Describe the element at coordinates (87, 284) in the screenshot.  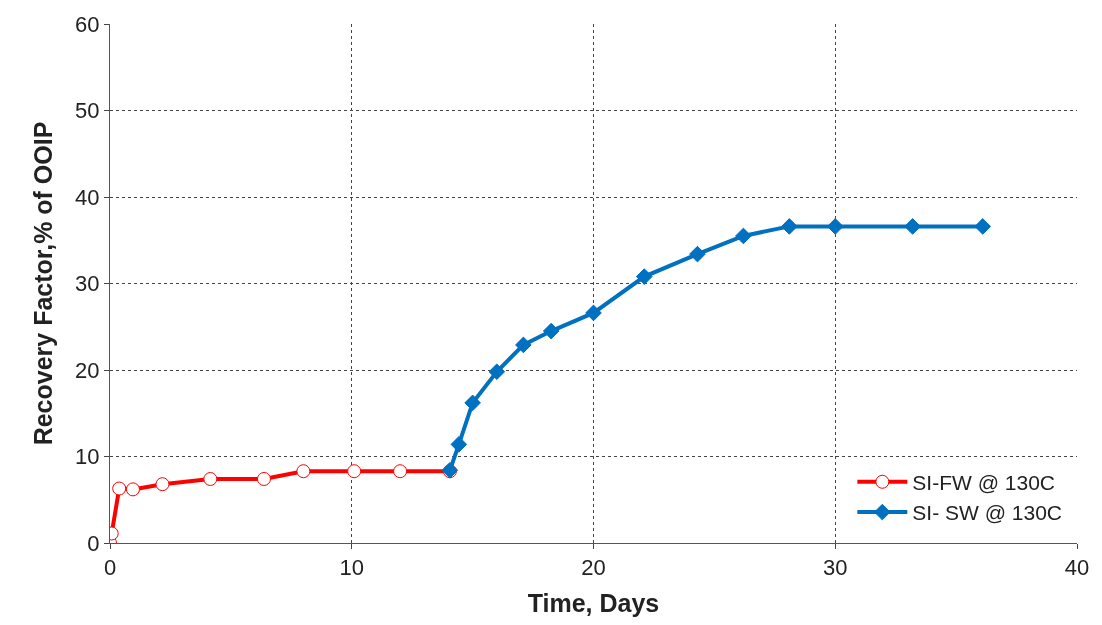
I see `y-tick-label: 30` at that location.